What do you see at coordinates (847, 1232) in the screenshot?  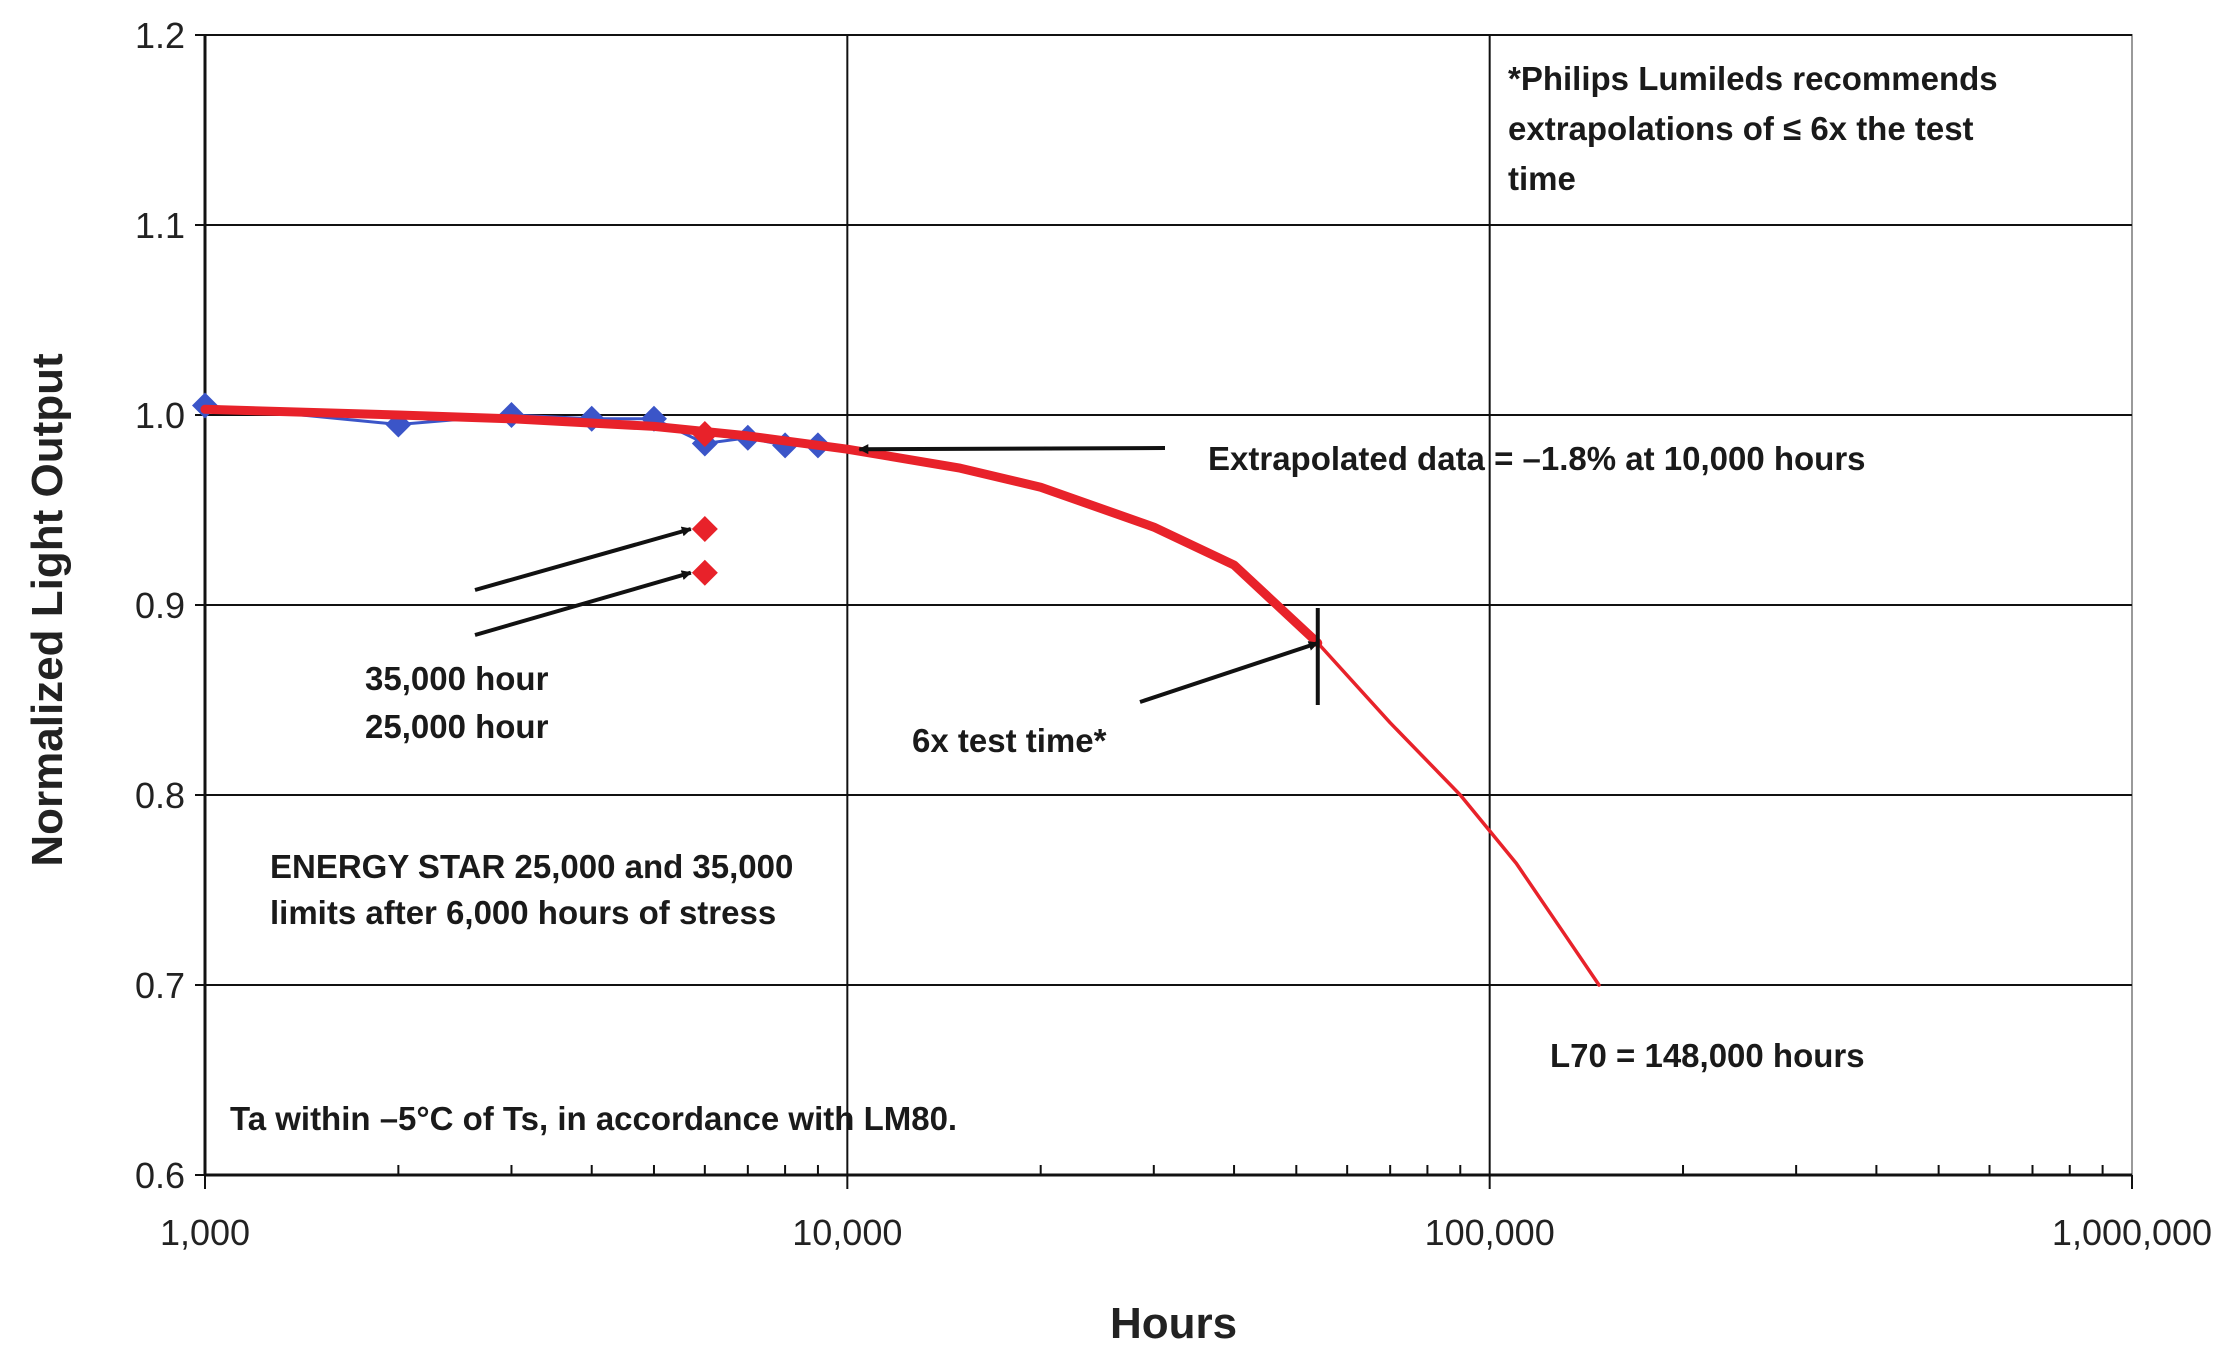 I see `x-tick-label: 10,000` at bounding box center [847, 1232].